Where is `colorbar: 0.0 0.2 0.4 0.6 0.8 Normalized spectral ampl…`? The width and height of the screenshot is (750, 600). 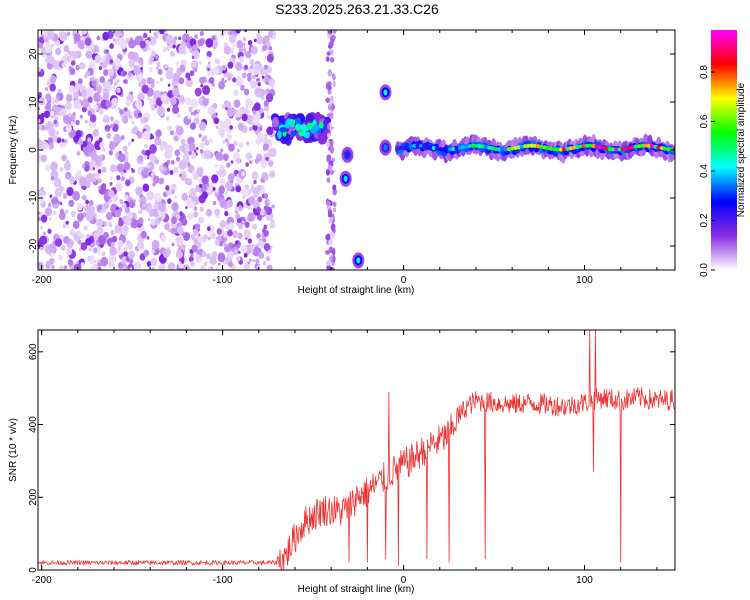
colorbar: 0.0 0.2 0.4 0.6 0.8 Normalized spectral ampl… is located at coordinates (723, 153).